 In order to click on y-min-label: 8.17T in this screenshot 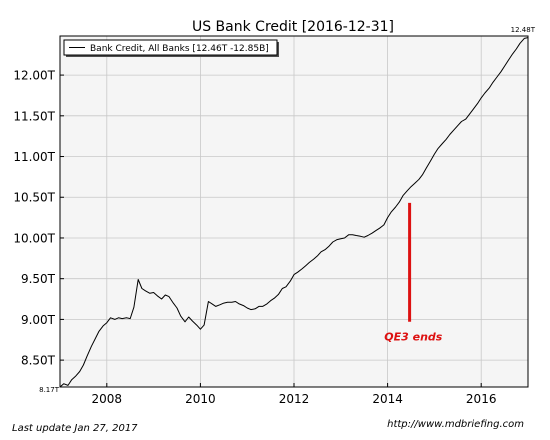, I will do `click(49, 390)`.